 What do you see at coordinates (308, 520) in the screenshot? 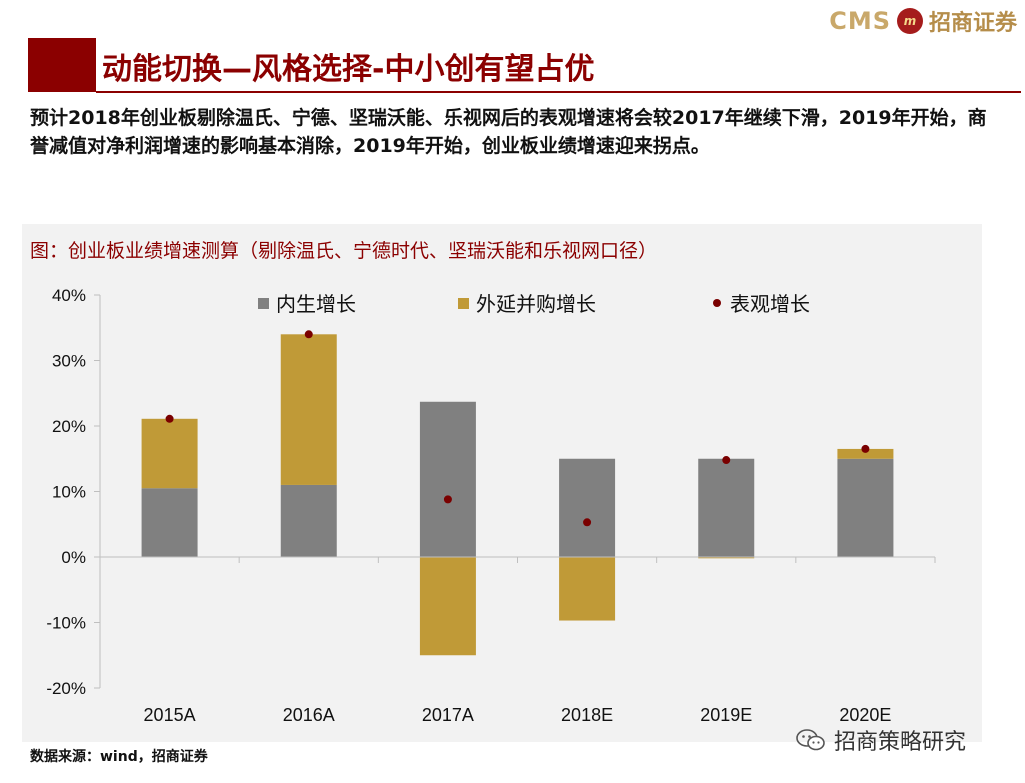
I see `bar-organic-2016A` at bounding box center [308, 520].